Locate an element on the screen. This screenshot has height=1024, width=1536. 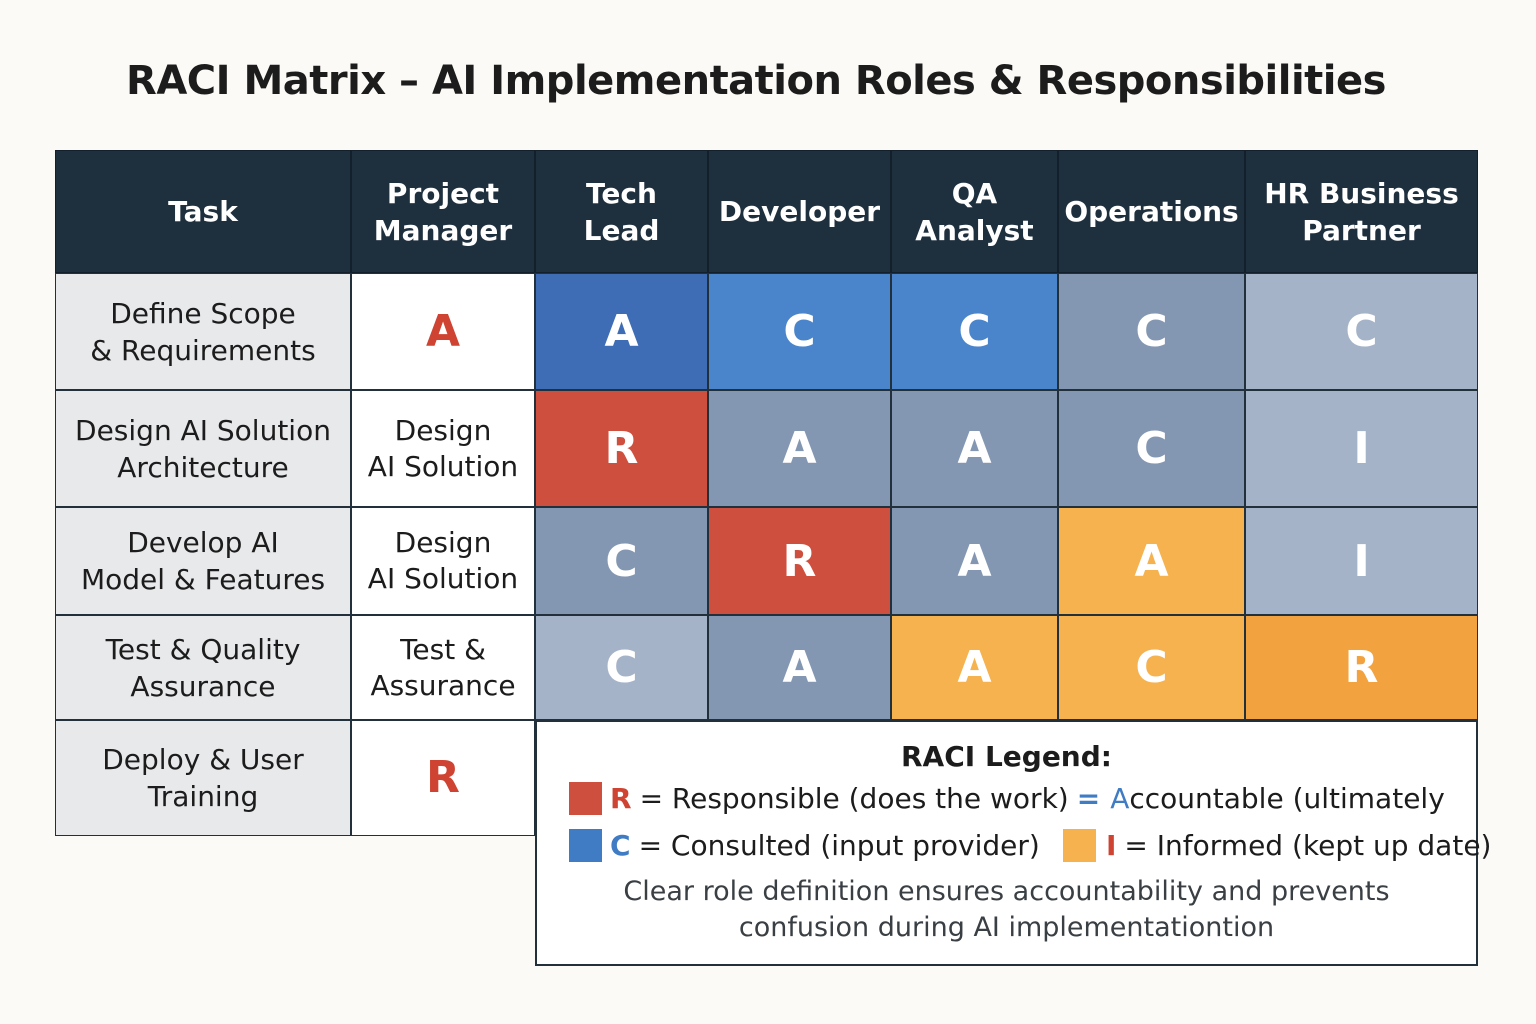
legend-title: RACI Legend: is located at coordinates (1006, 756).